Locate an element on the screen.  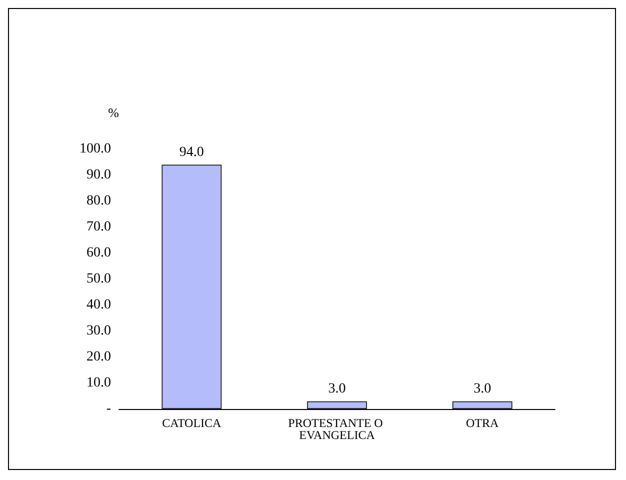
y-tick-label: 10.0 is located at coordinates (98, 383).